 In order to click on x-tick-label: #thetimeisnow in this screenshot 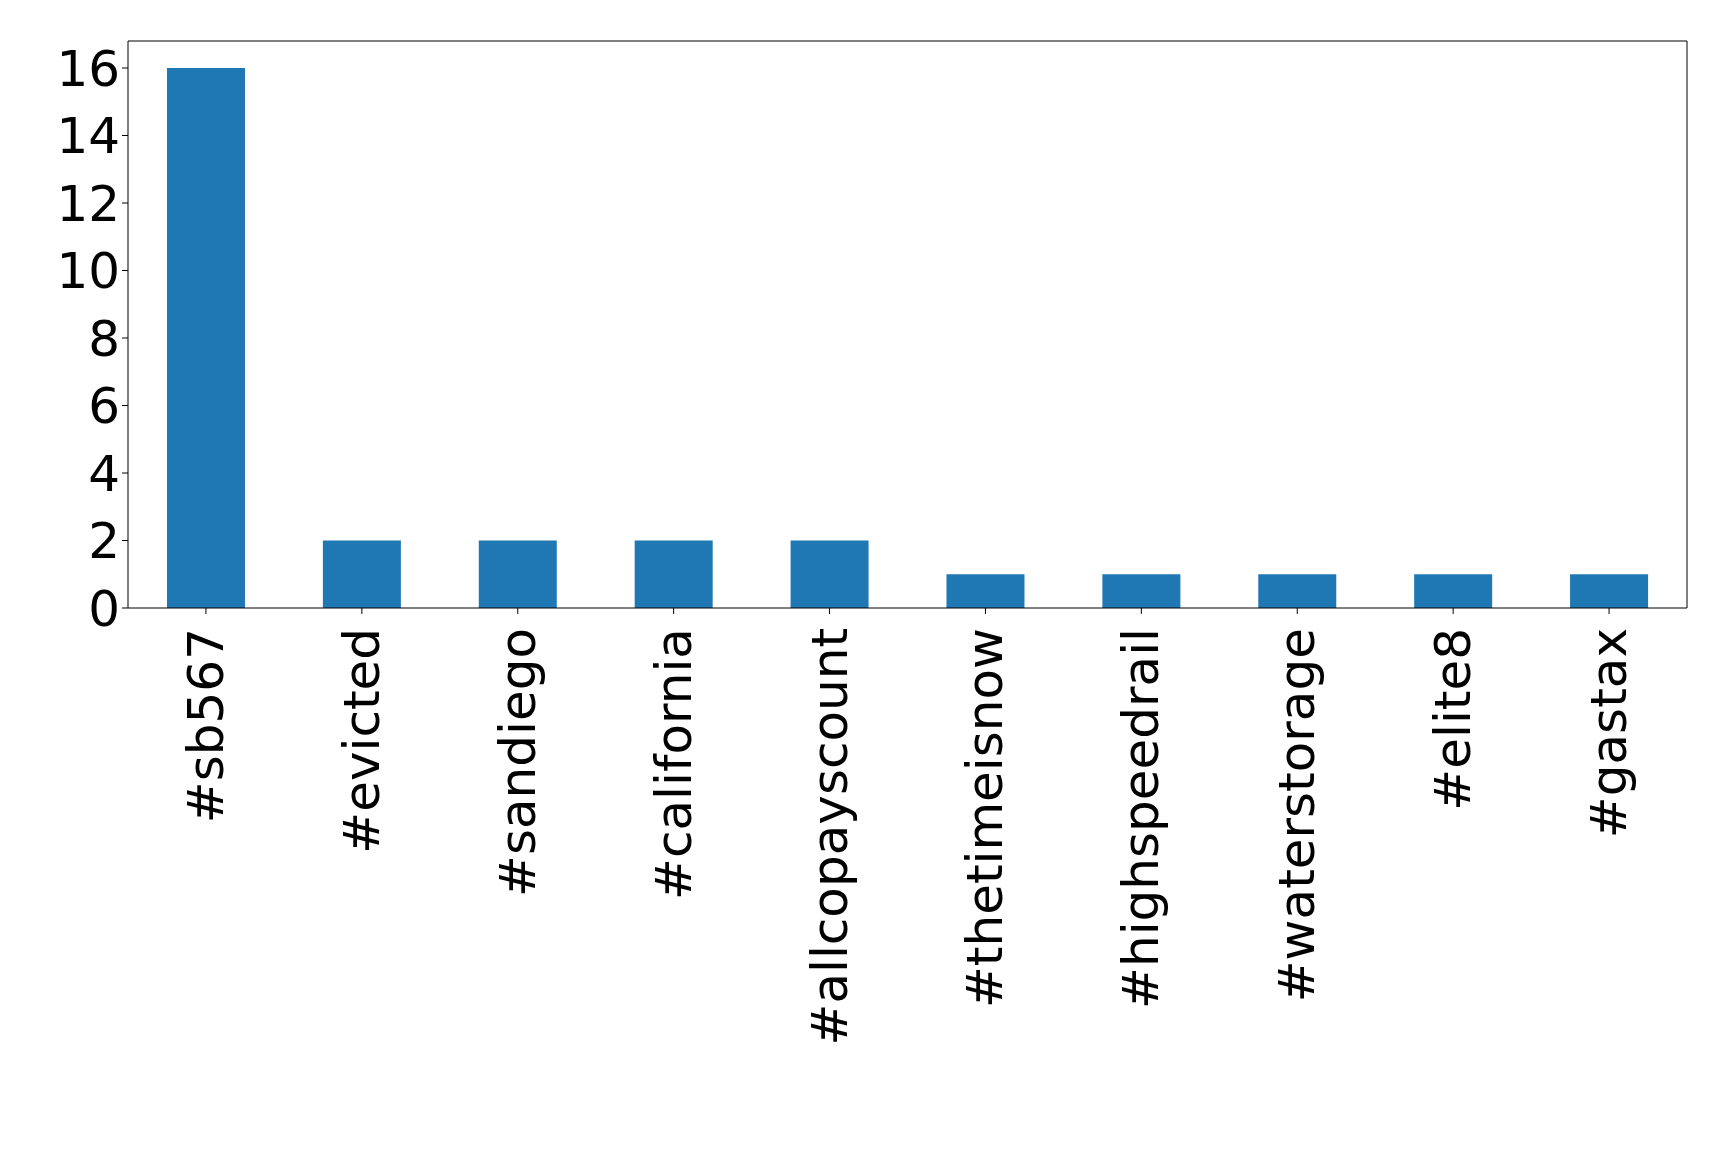, I will do `click(985, 818)`.